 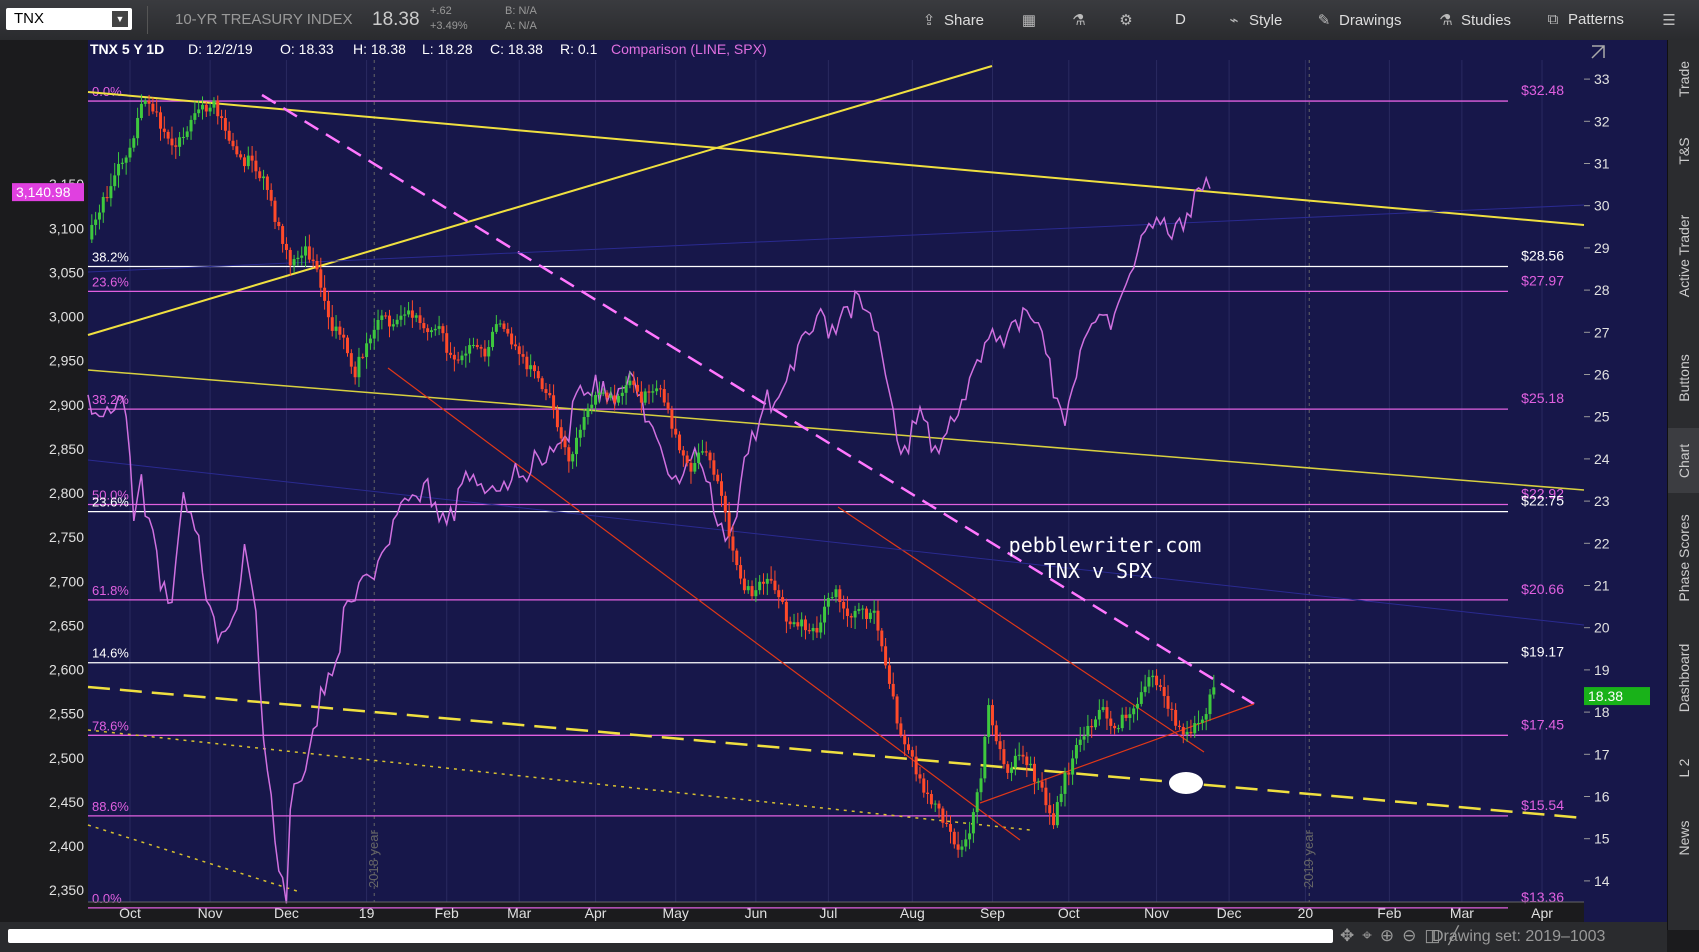 What do you see at coordinates (836, 430) in the screenshot?
I see `mid-trendline` at bounding box center [836, 430].